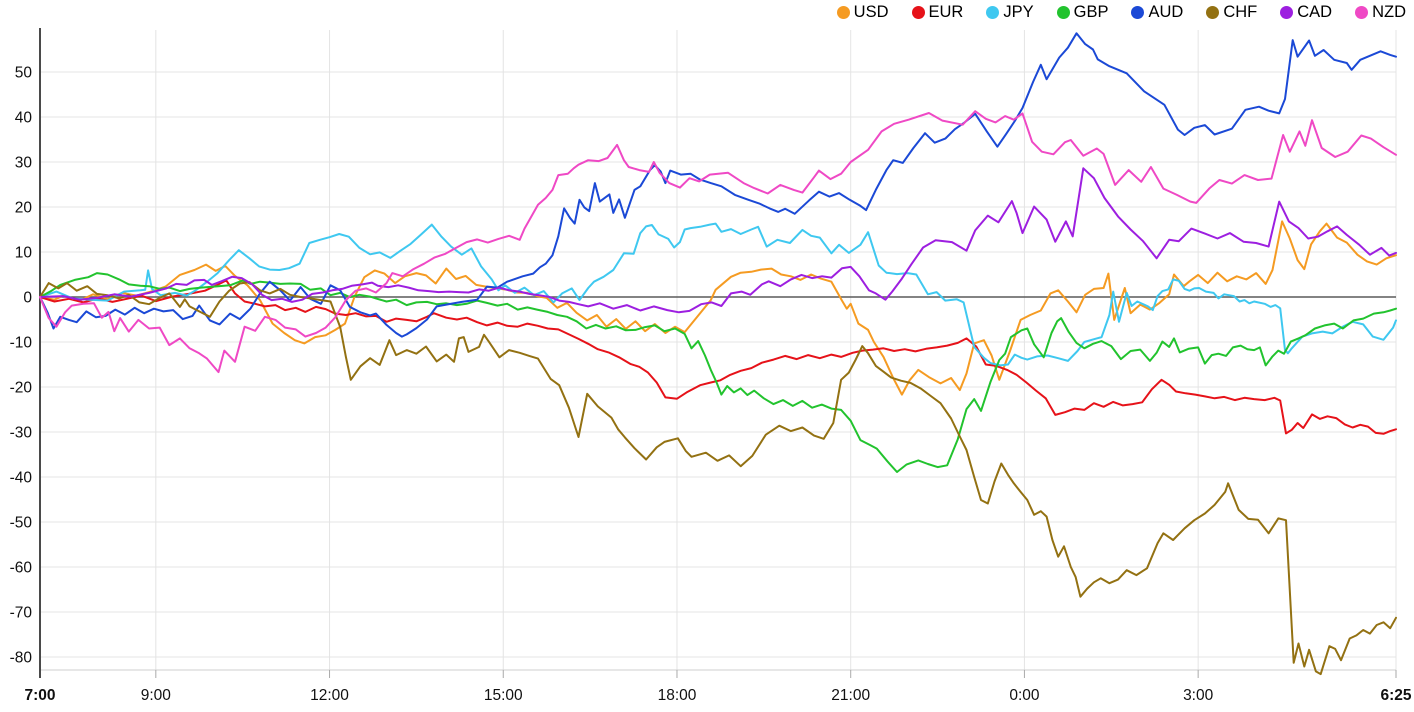 This screenshot has width=1414, height=712. Describe the element at coordinates (21, 658) in the screenshot. I see `y-tick-label: -80` at that location.